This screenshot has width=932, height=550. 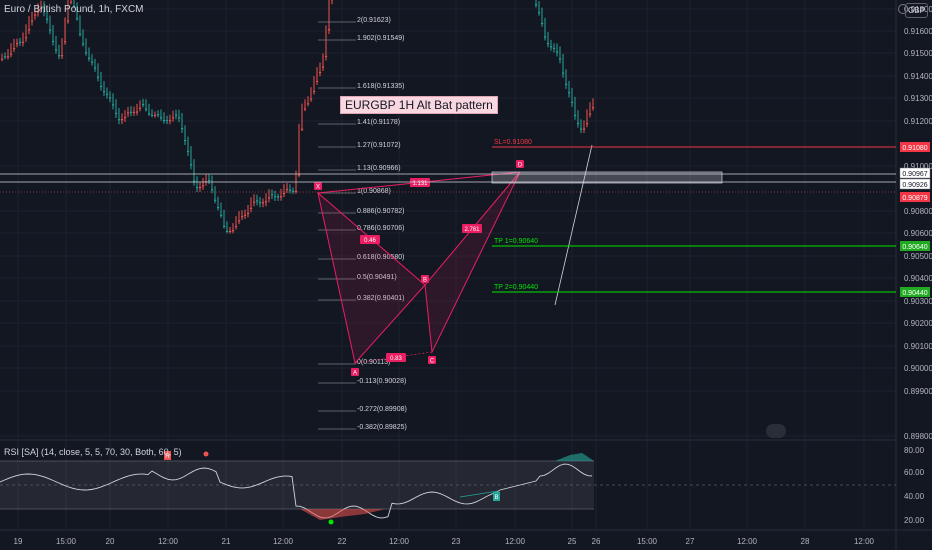 I want to click on price-tag-label: 0.90926, so click(x=914, y=185).